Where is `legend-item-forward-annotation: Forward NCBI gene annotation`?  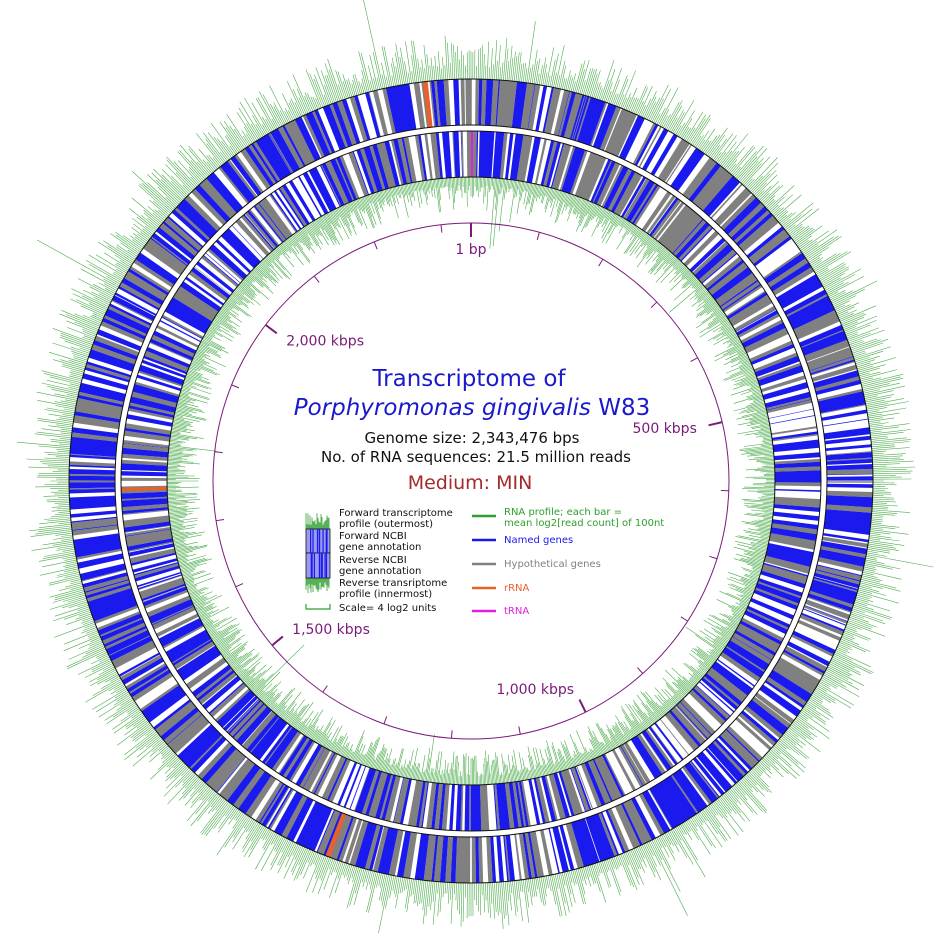
legend-item-forward-annotation: Forward NCBI gene annotation is located at coordinates (380, 542).